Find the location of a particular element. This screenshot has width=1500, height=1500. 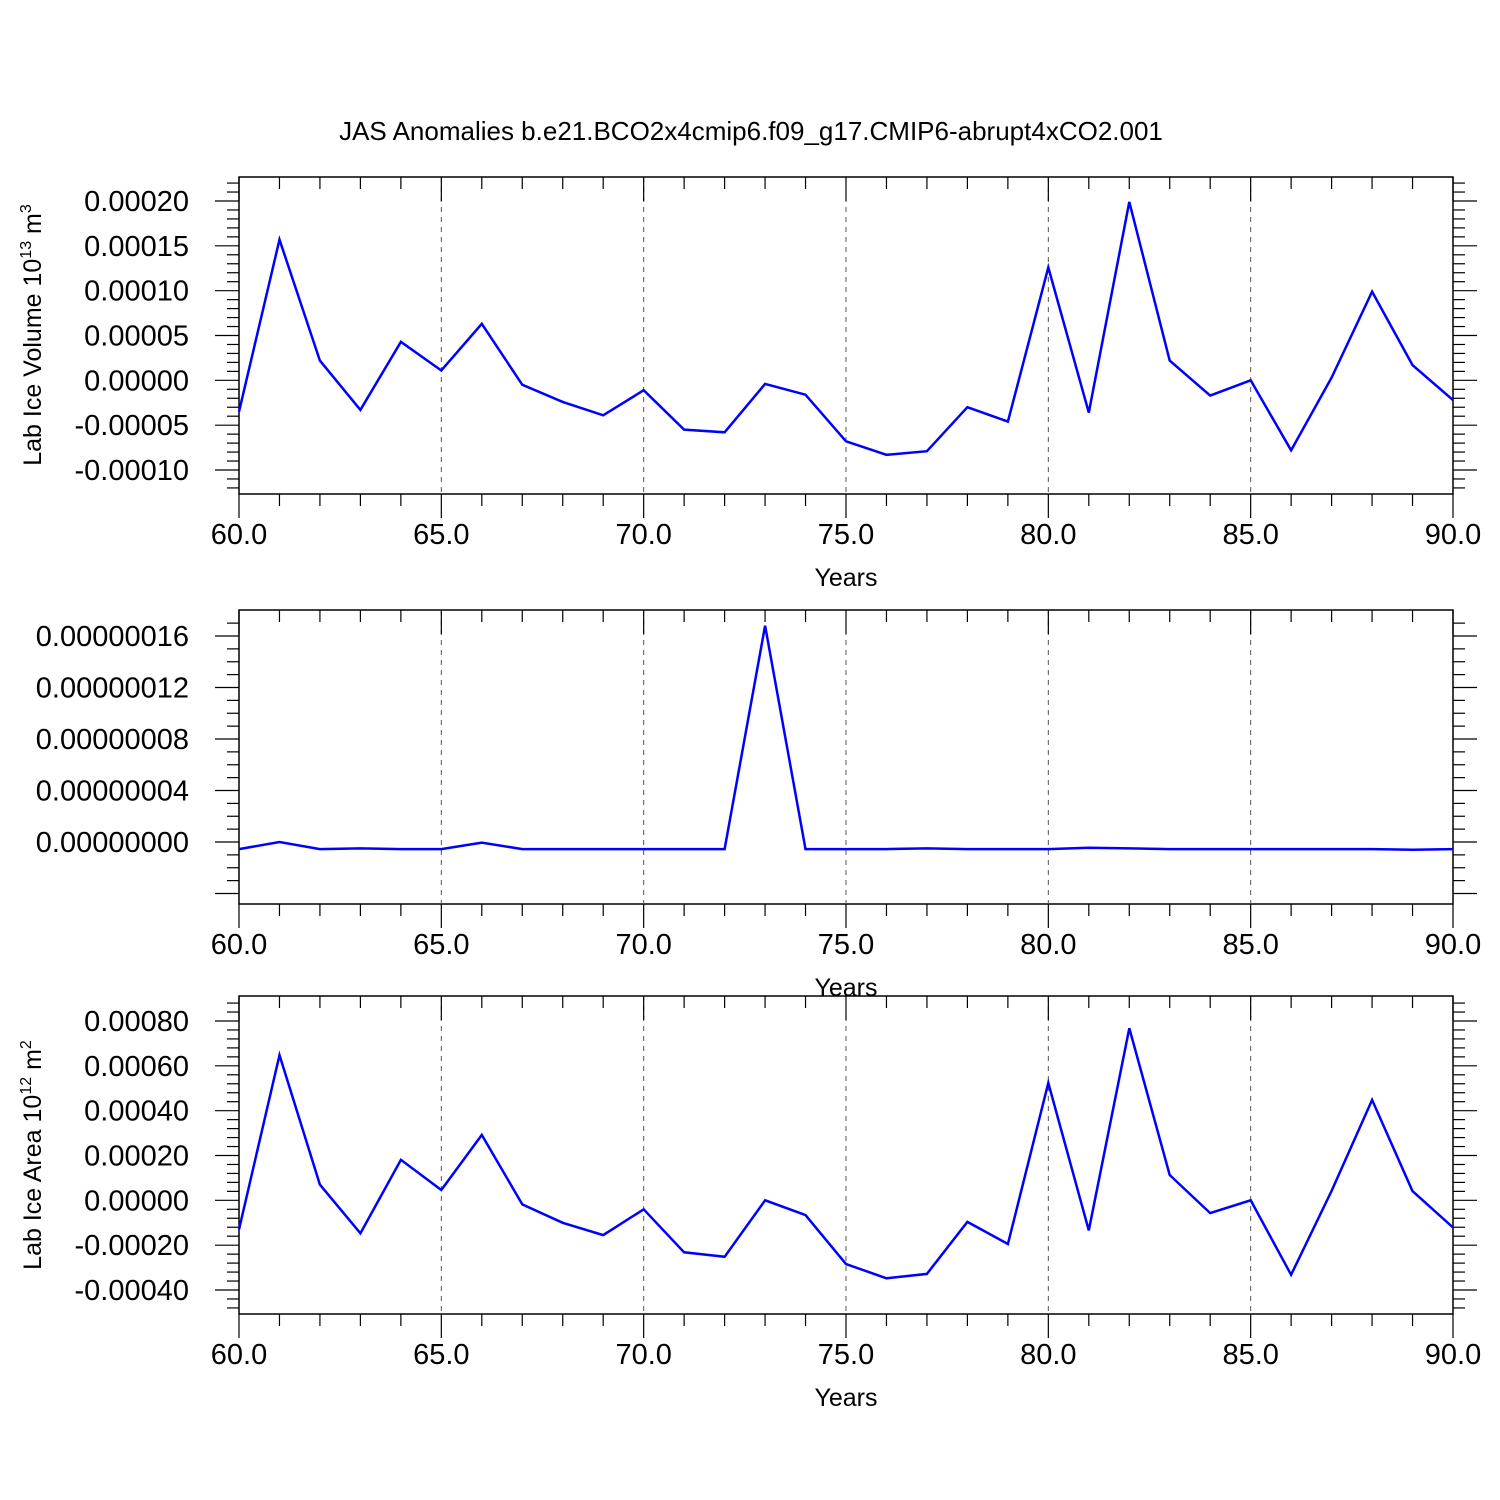

y-tick-label: 0.00000016 is located at coordinates (112, 637).